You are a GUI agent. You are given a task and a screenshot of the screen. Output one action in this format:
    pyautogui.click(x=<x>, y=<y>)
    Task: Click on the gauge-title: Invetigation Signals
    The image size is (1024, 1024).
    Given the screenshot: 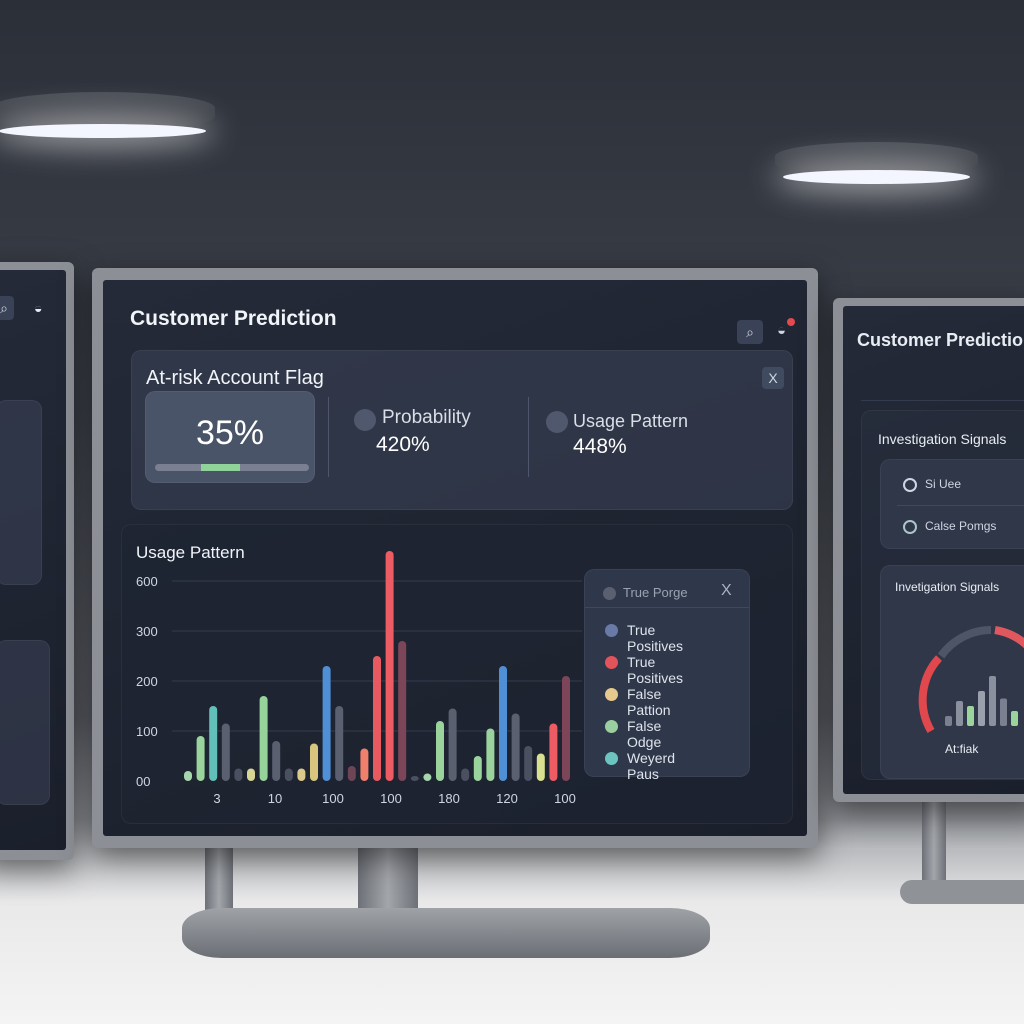 What is the action you would take?
    pyautogui.click(x=947, y=587)
    